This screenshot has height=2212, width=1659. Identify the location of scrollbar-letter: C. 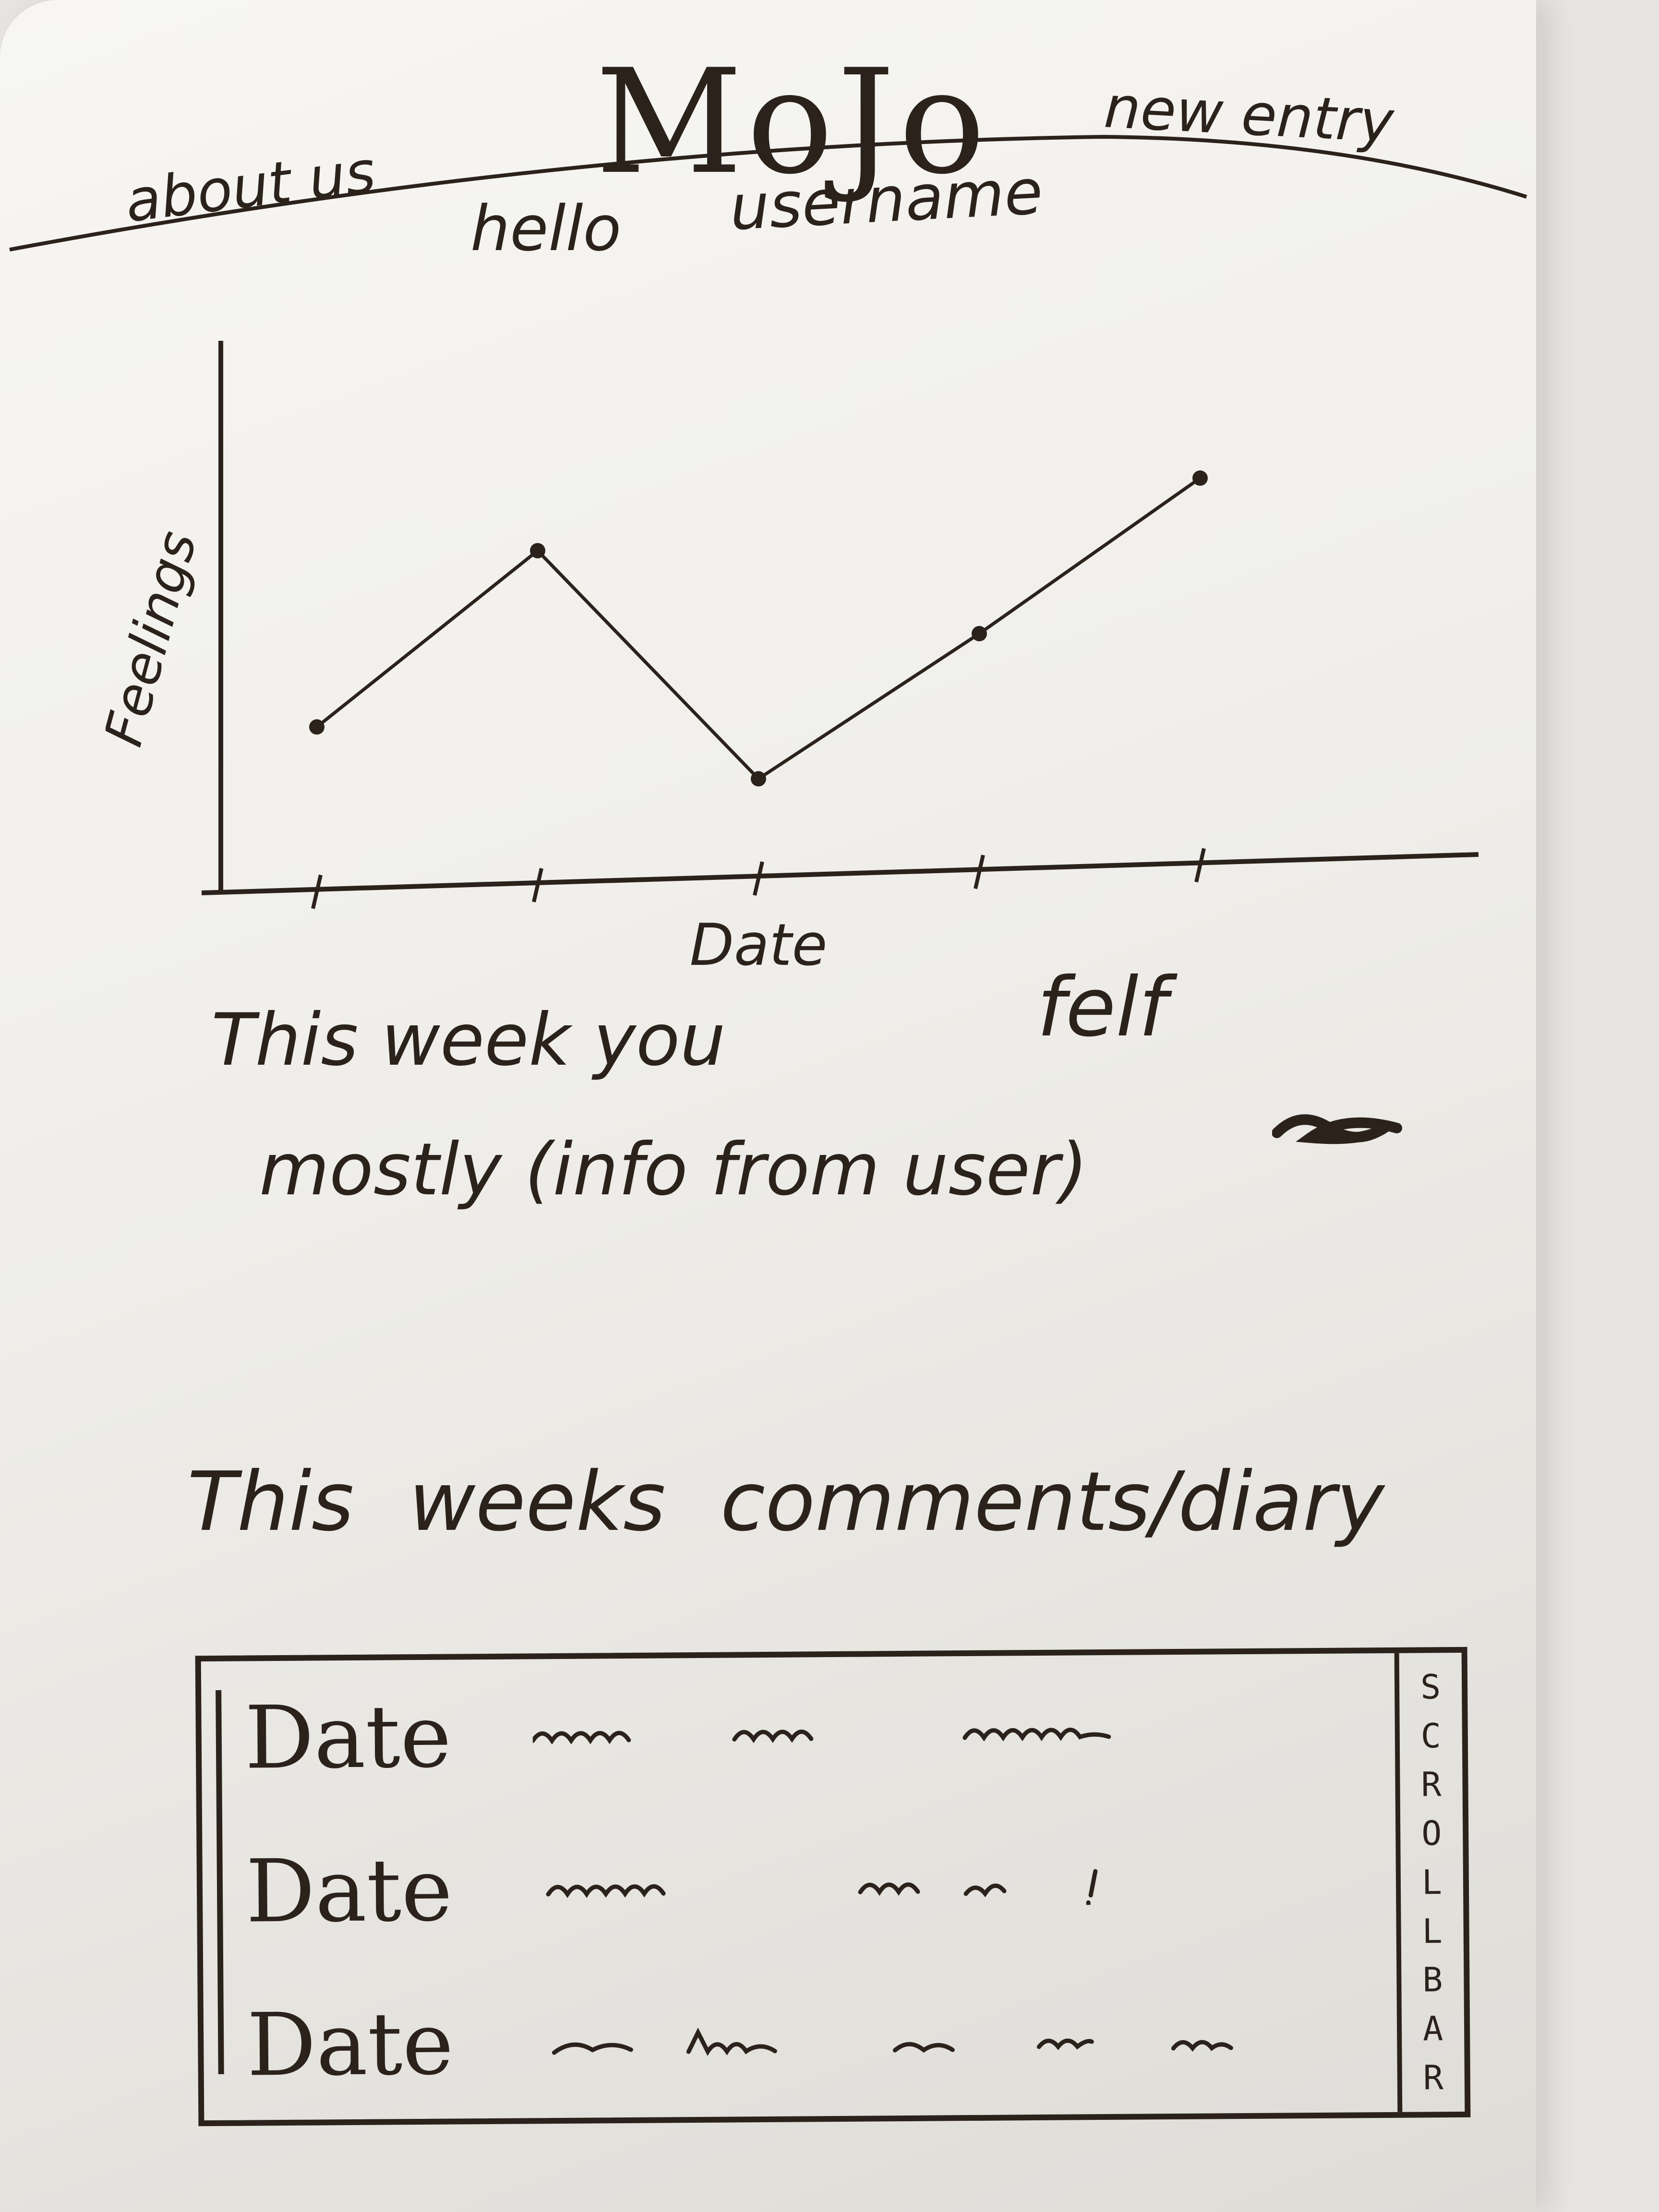
(1431, 1736).